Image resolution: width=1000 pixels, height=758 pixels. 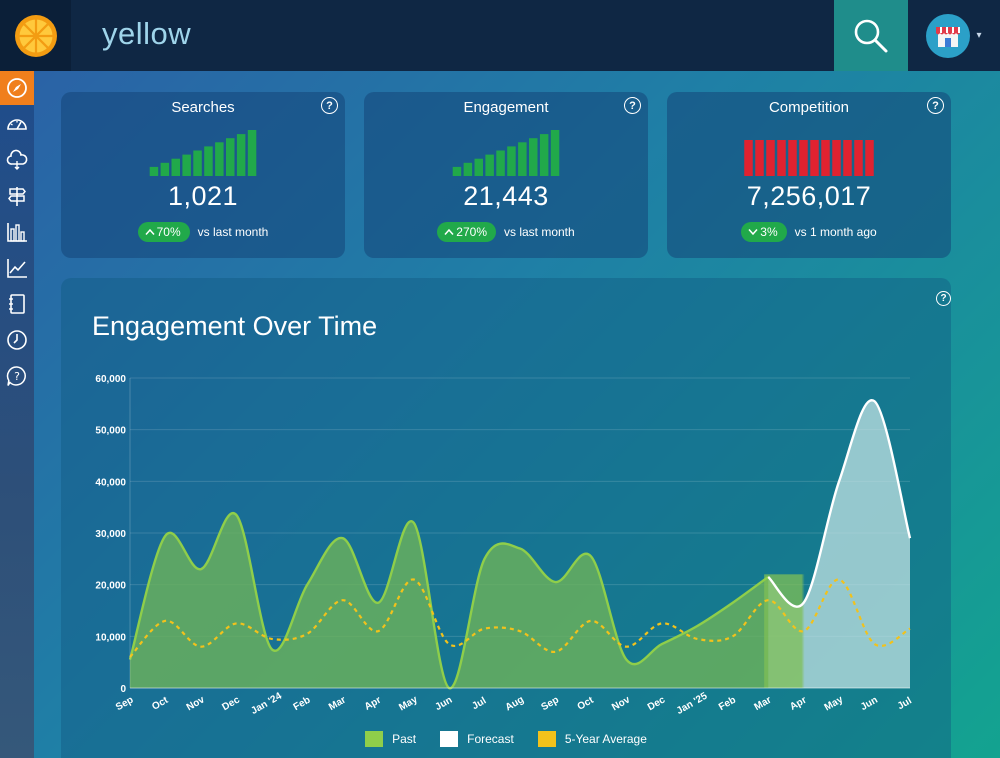 I want to click on line-chart-icon, so click(x=17, y=268).